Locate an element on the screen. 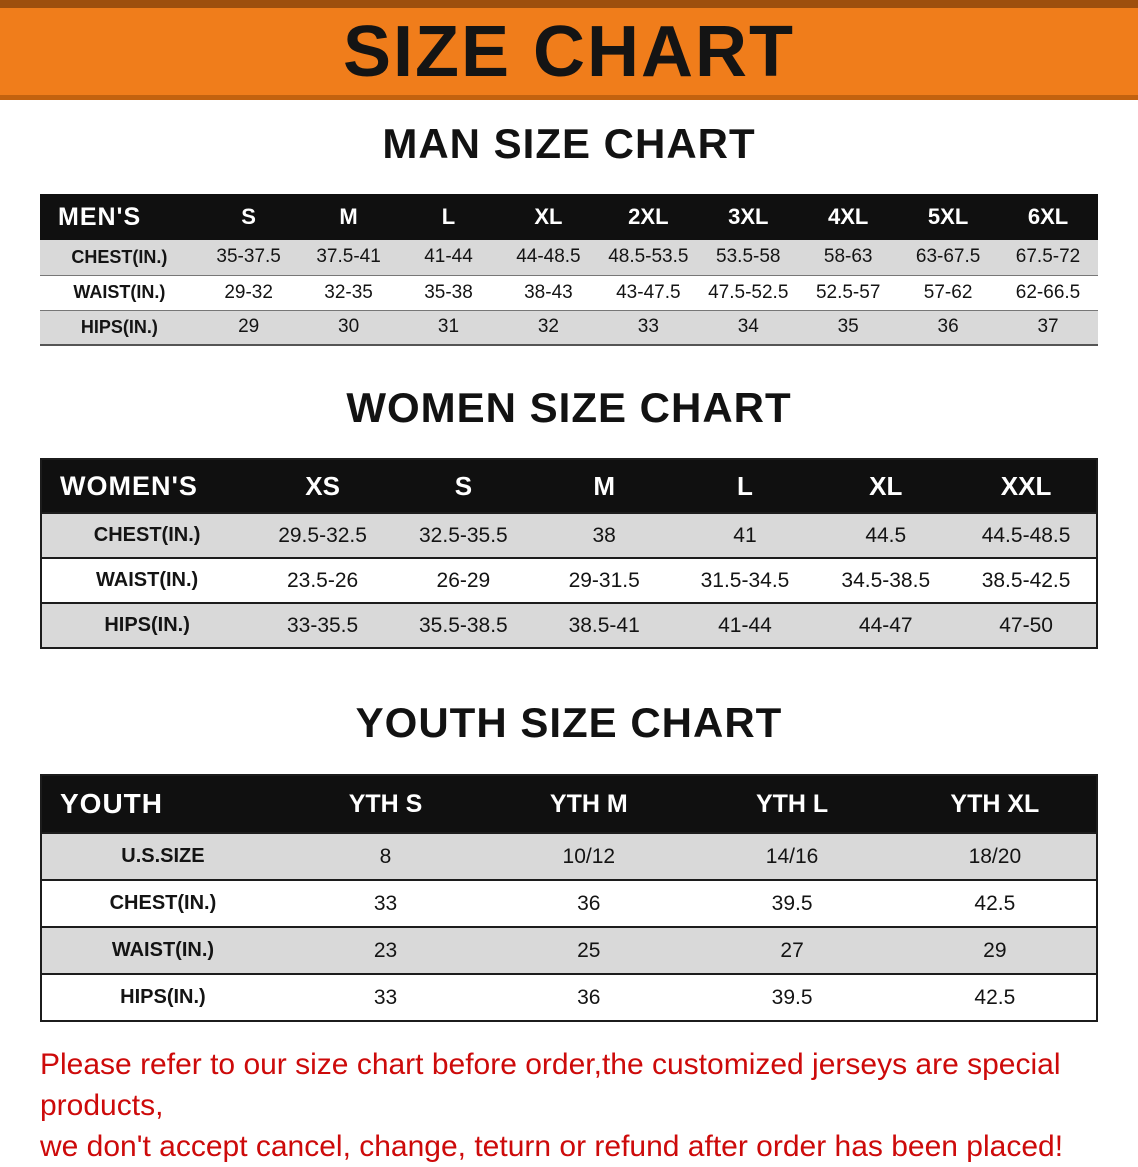 Image resolution: width=1138 pixels, height=1167 pixels. table-header-row: YOUTH YTH S YTH M YTH L YTH XL is located at coordinates (569, 804).